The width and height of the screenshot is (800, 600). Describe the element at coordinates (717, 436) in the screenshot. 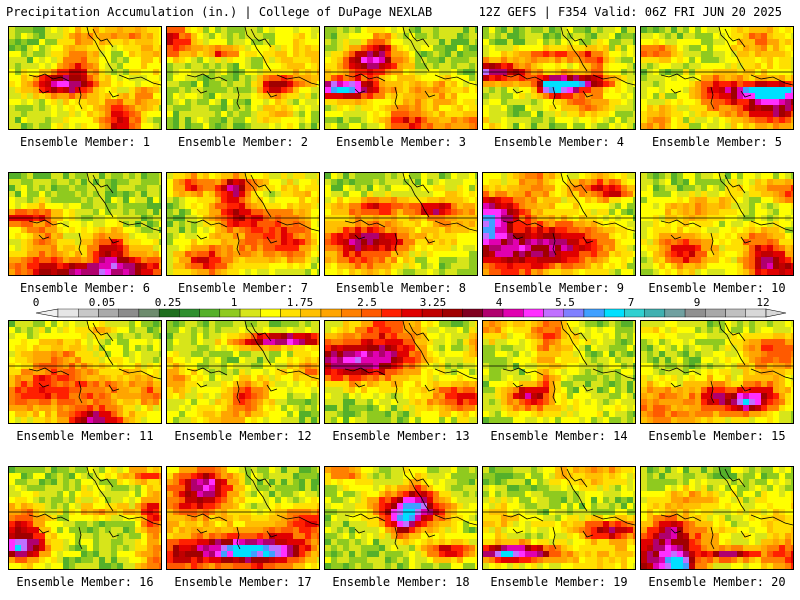

I see `ensemble-member-label: Ensemble Member: 15` at that location.